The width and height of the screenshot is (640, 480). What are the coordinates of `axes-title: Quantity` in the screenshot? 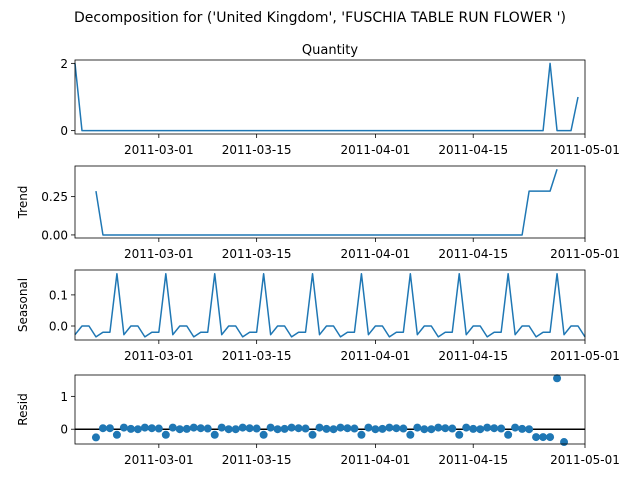 It's located at (330, 50).